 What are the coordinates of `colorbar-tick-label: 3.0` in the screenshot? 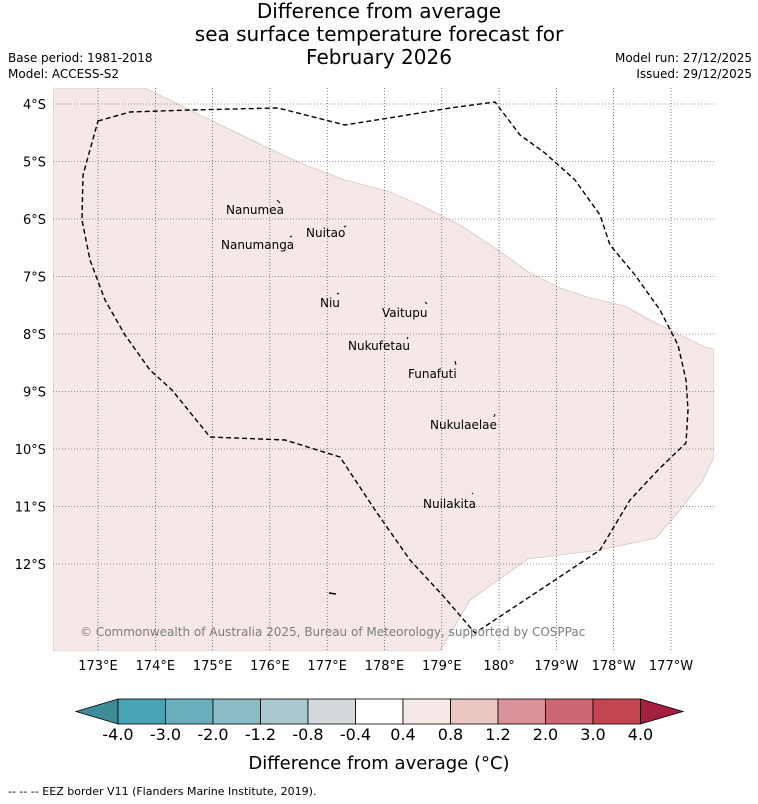 It's located at (592, 734).